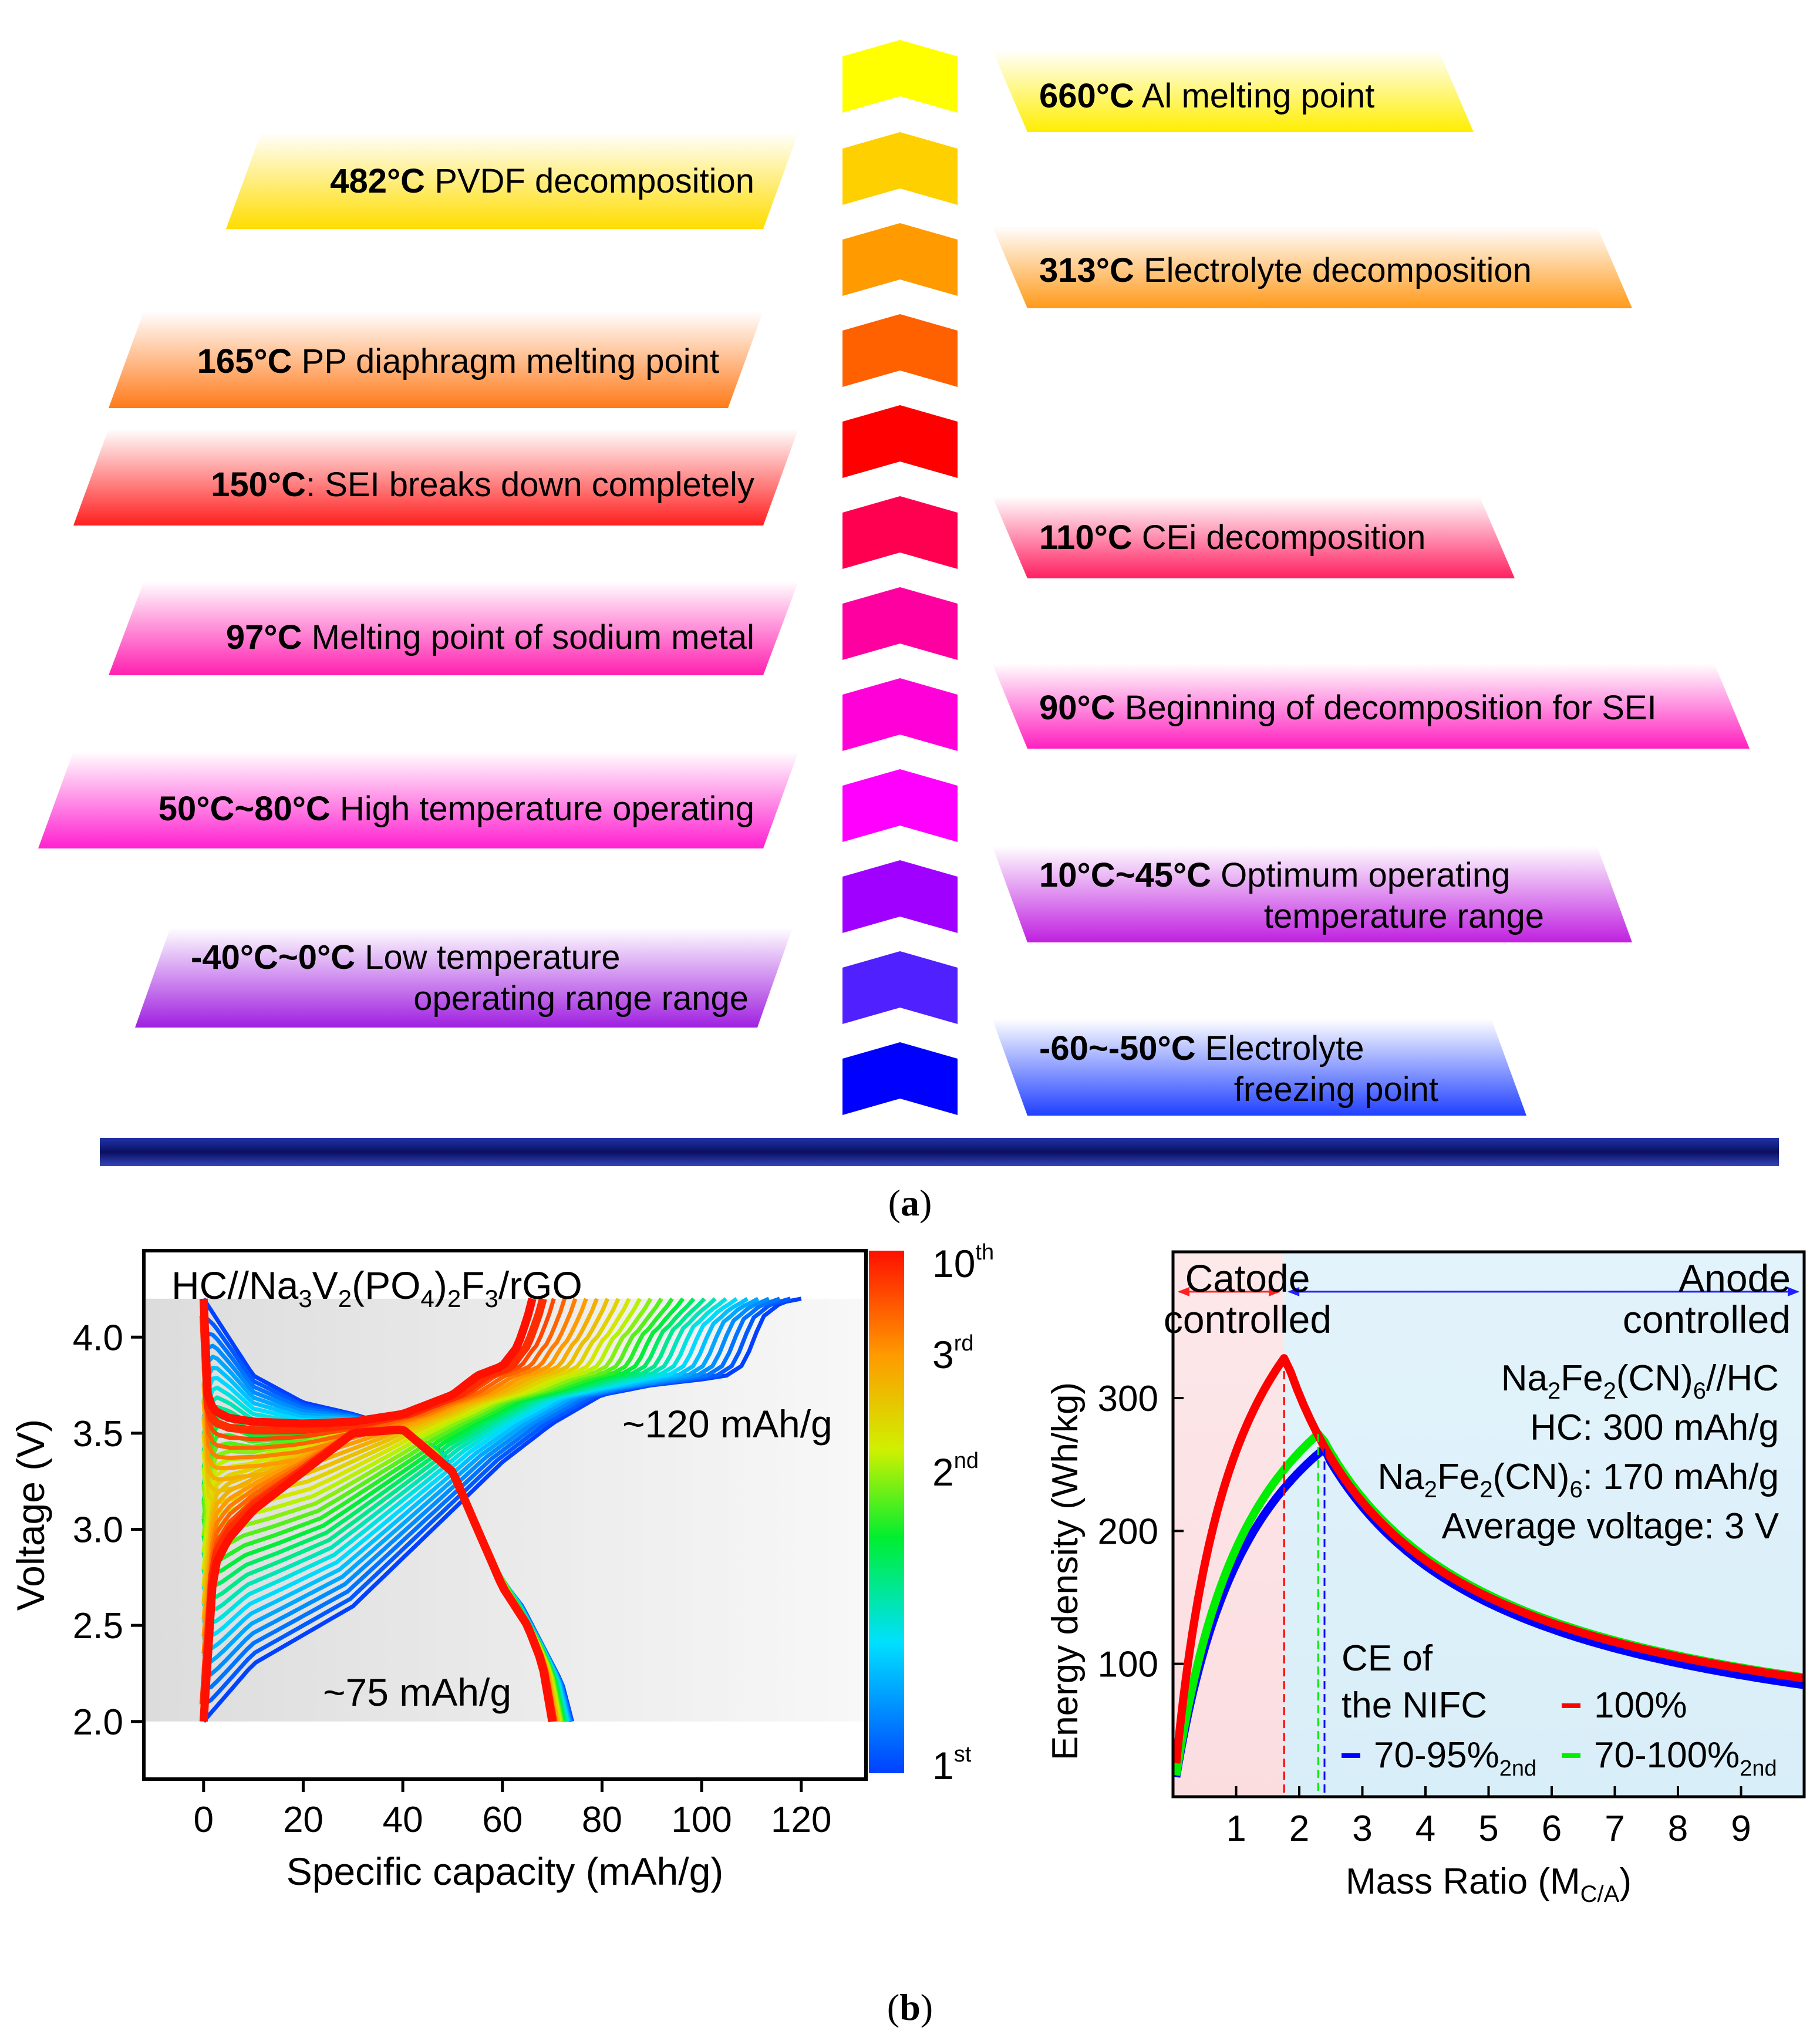 The width and height of the screenshot is (1820, 2041). I want to click on x-axis-label-sub: C/A, so click(1600, 1894).